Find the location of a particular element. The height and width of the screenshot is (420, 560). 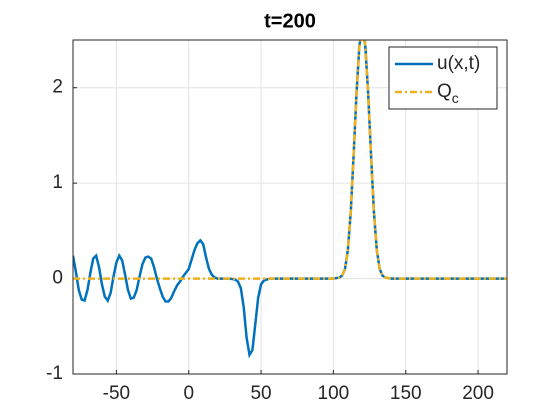

x-tick-label: 0 is located at coordinates (188, 393).